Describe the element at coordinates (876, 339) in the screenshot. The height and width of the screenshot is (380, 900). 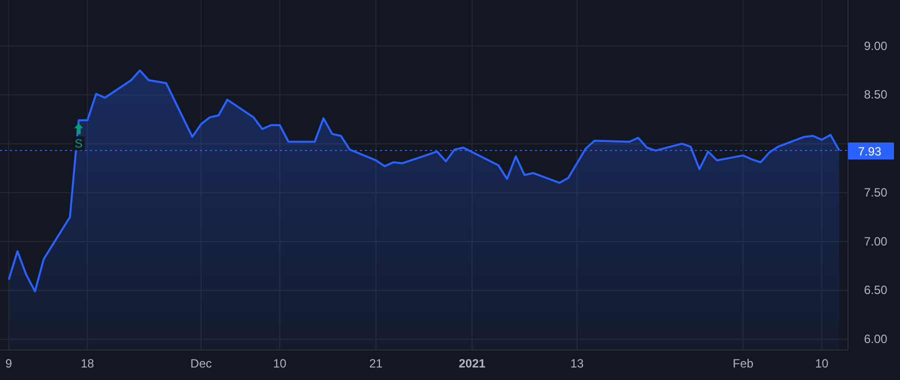
I see `y-tick-label: 6.00` at that location.